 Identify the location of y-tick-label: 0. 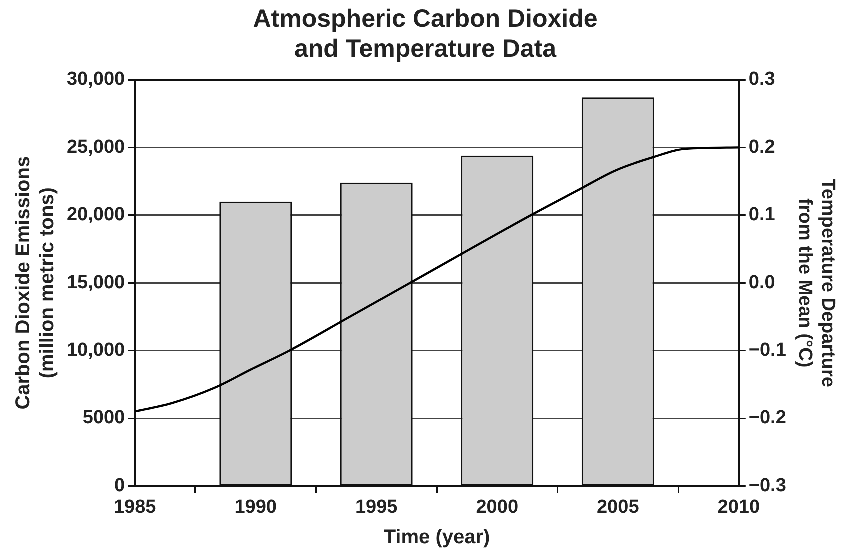
(120, 485).